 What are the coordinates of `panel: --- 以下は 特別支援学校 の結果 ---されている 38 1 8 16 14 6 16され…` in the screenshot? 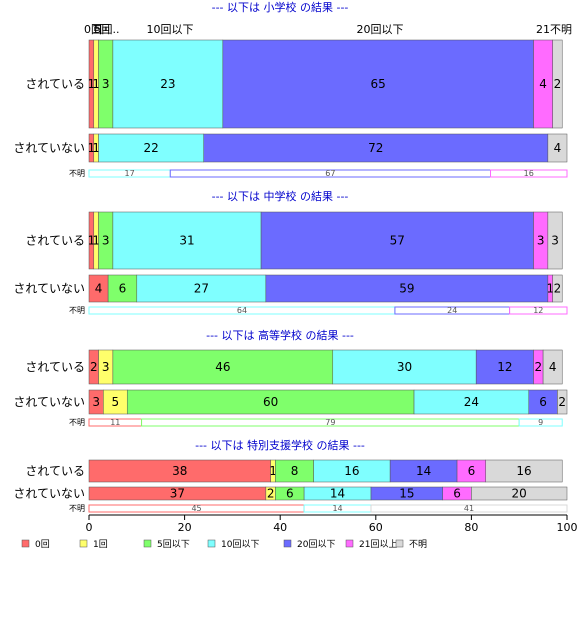 It's located at (290, 475).